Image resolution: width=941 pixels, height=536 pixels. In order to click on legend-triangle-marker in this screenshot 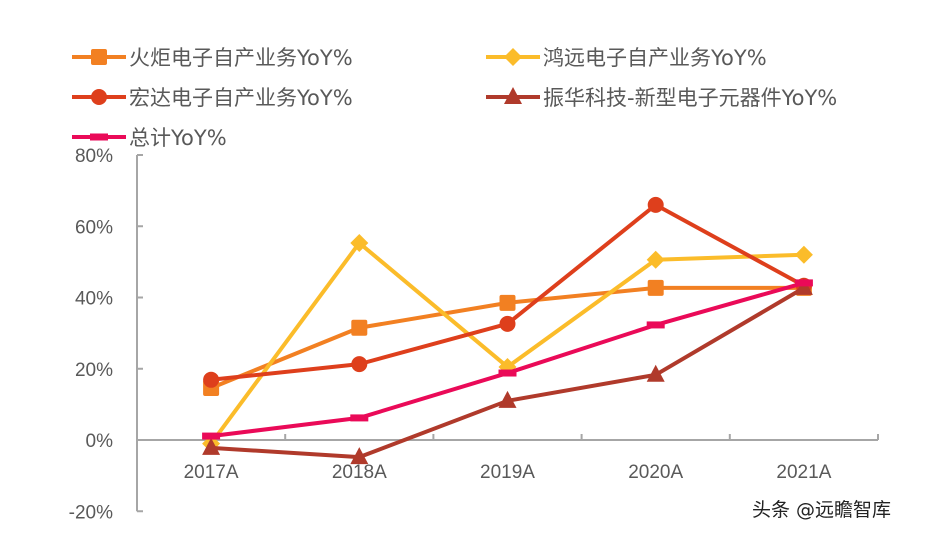, I will do `click(513, 95)`.